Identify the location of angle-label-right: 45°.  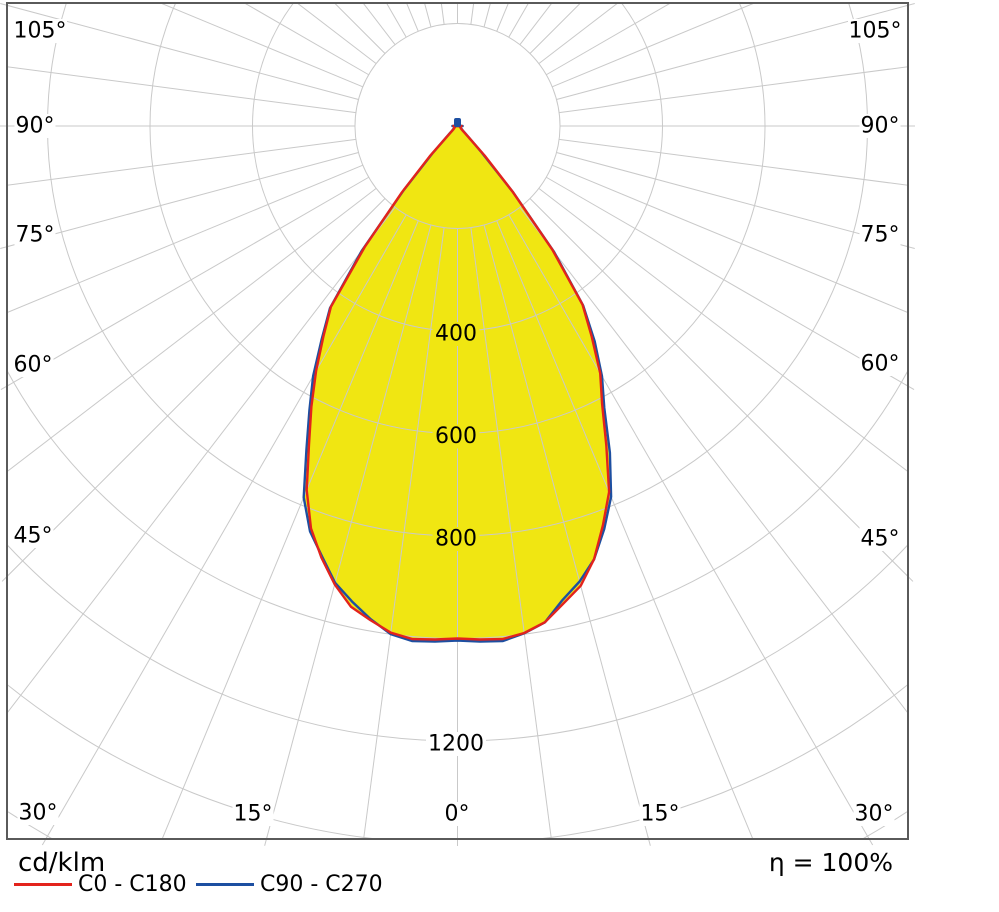
(880, 539).